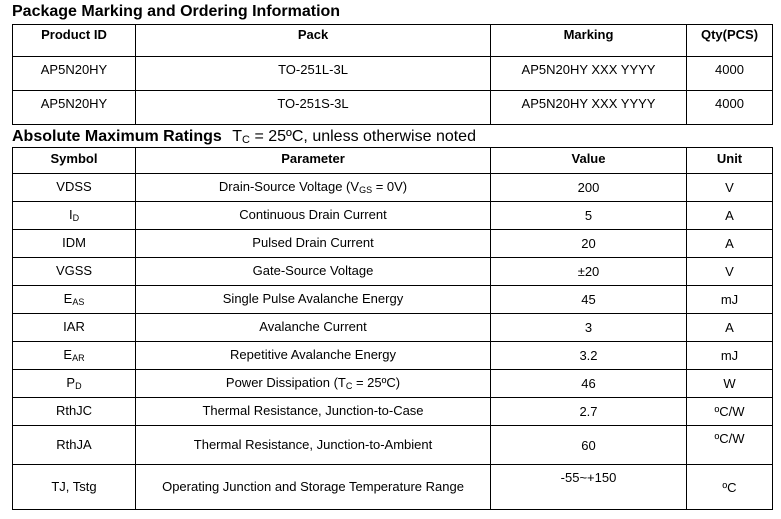 The image size is (781, 519). I want to click on value-cell: 5, so click(588, 215).